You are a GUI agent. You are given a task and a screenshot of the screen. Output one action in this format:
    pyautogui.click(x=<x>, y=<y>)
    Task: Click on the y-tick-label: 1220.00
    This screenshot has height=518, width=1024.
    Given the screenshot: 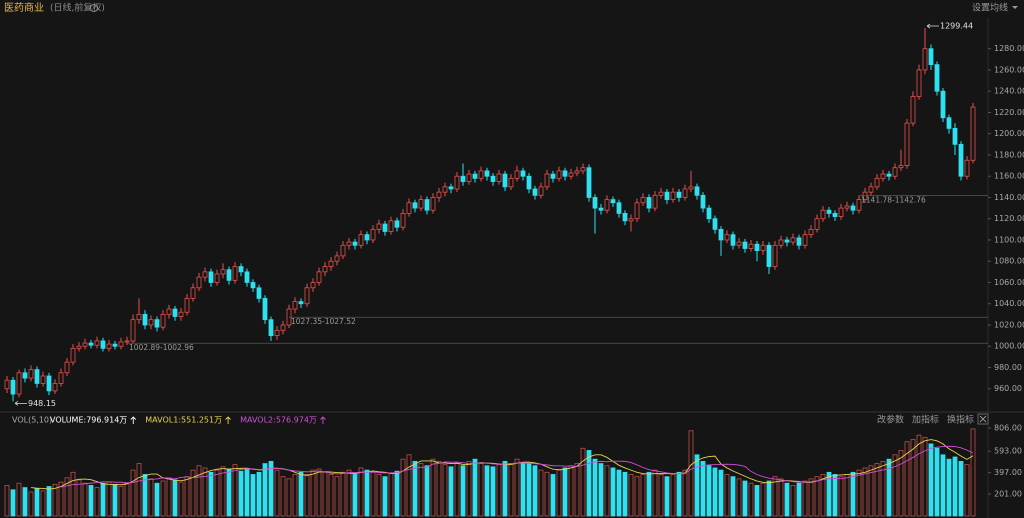 What is the action you would take?
    pyautogui.click(x=1009, y=112)
    